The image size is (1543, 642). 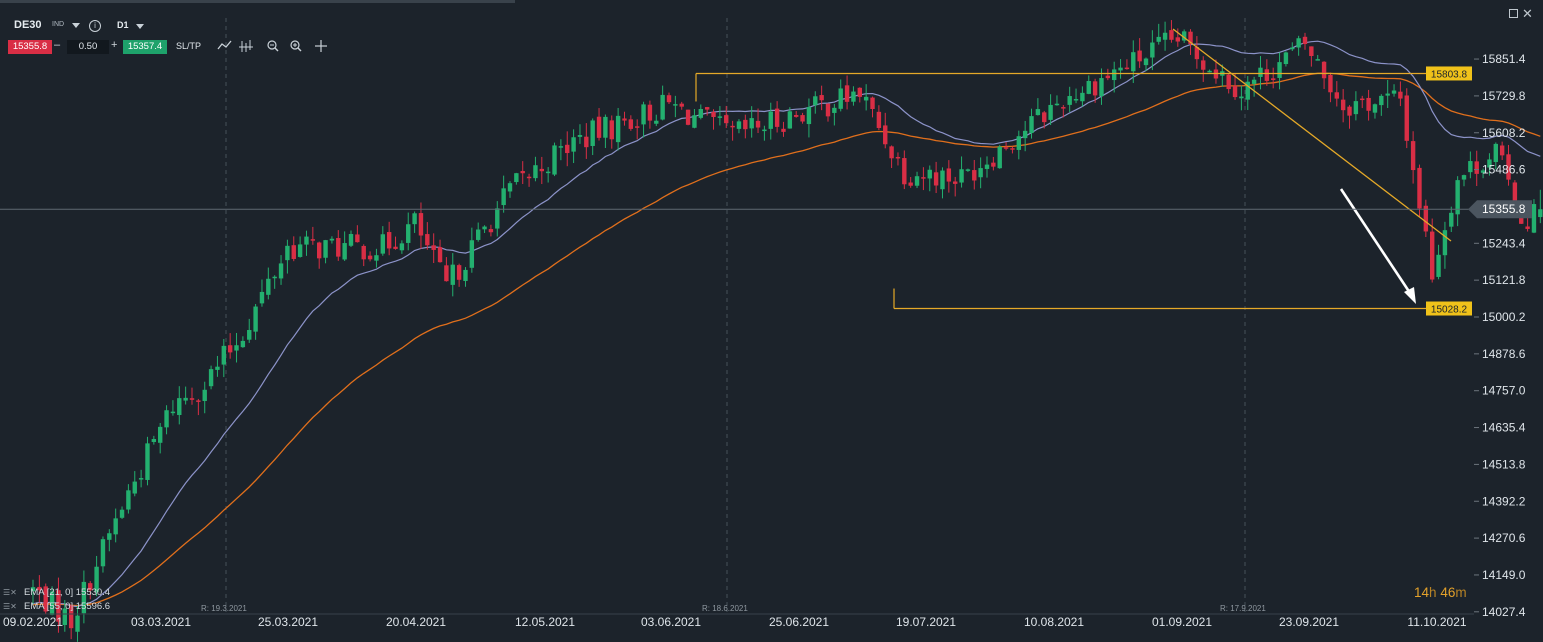 I want to click on zoom-in-icon, so click(x=296, y=46).